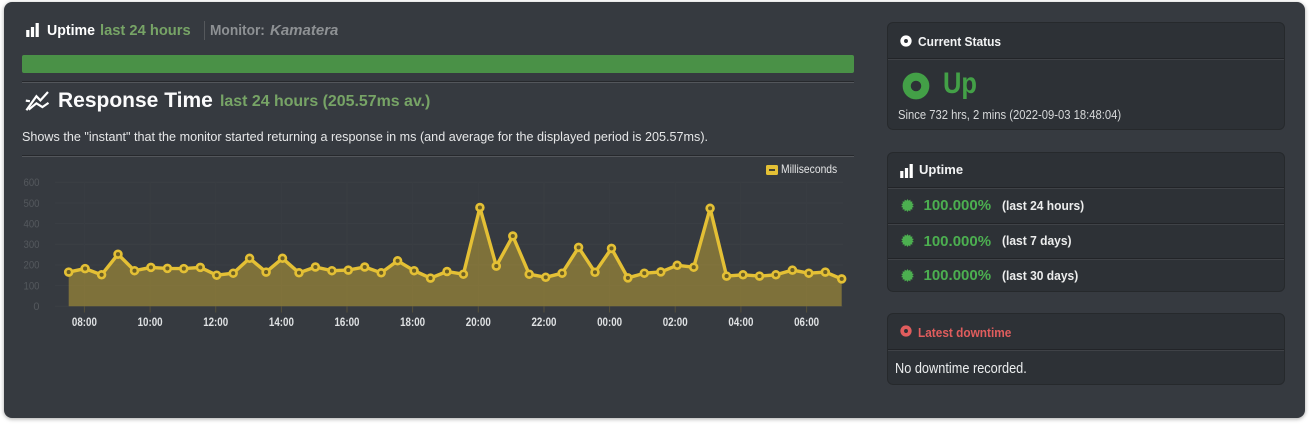 The height and width of the screenshot is (426, 1309). Describe the element at coordinates (544, 322) in the screenshot. I see `svg-text: 22:00` at that location.